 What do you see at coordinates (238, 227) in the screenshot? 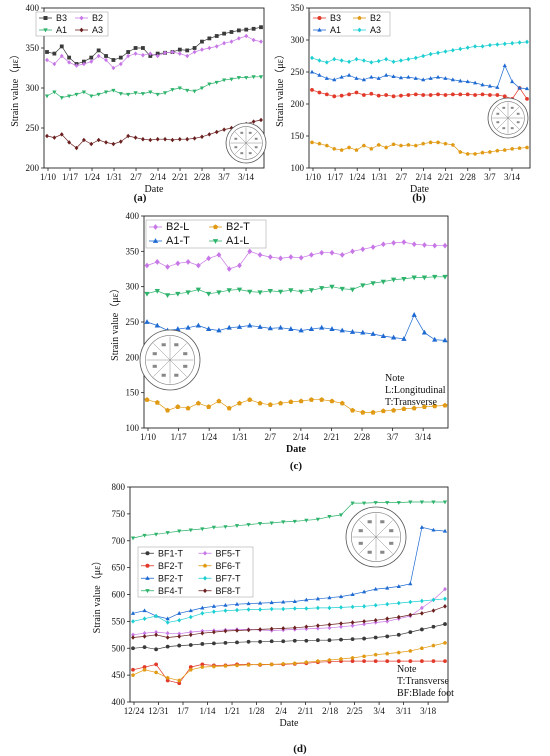
I see `legend-entry: B2-T` at bounding box center [238, 227].